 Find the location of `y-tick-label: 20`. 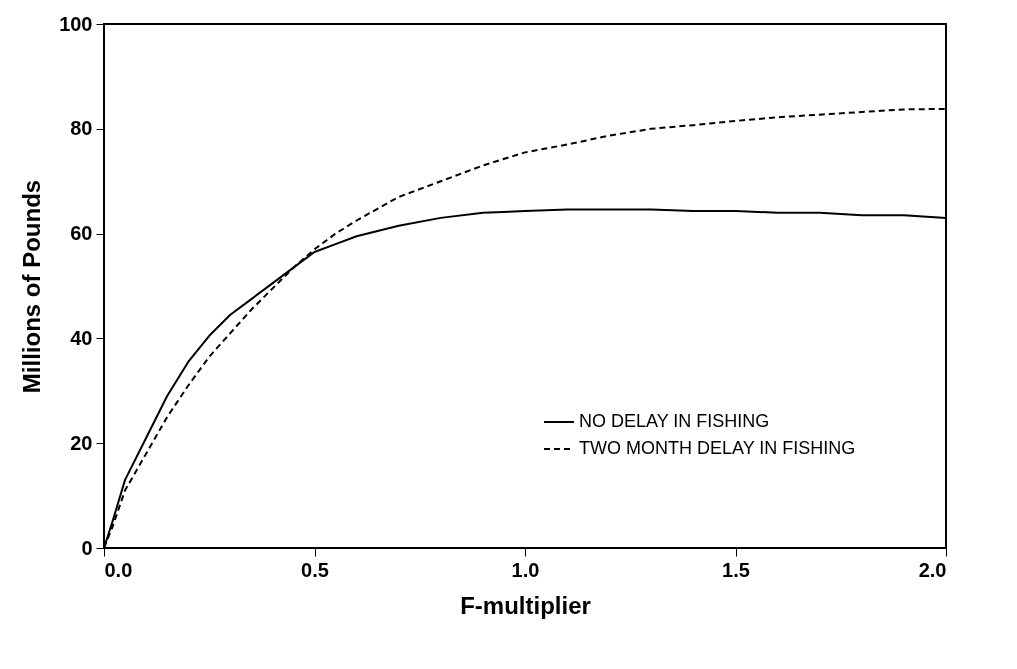

y-tick-label: 20 is located at coordinates (81, 442).